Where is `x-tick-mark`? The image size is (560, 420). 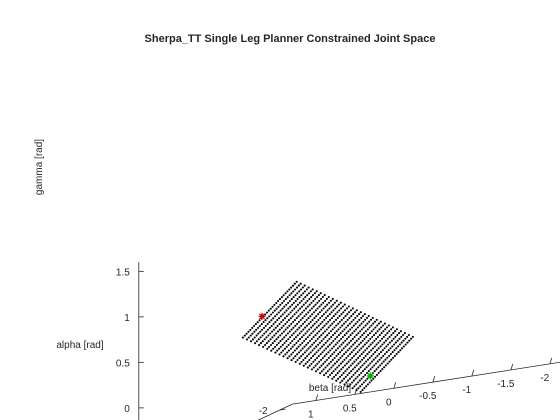 x-tick-mark is located at coordinates (512, 367).